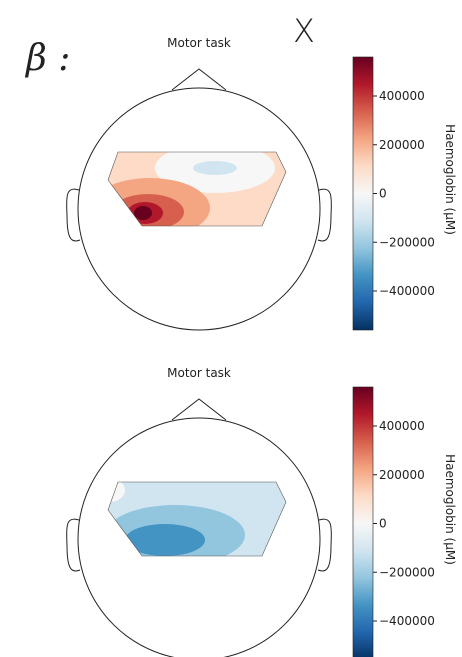 This screenshot has height=657, width=462. Describe the element at coordinates (47, 58) in the screenshot. I see `row-label: β :` at that location.